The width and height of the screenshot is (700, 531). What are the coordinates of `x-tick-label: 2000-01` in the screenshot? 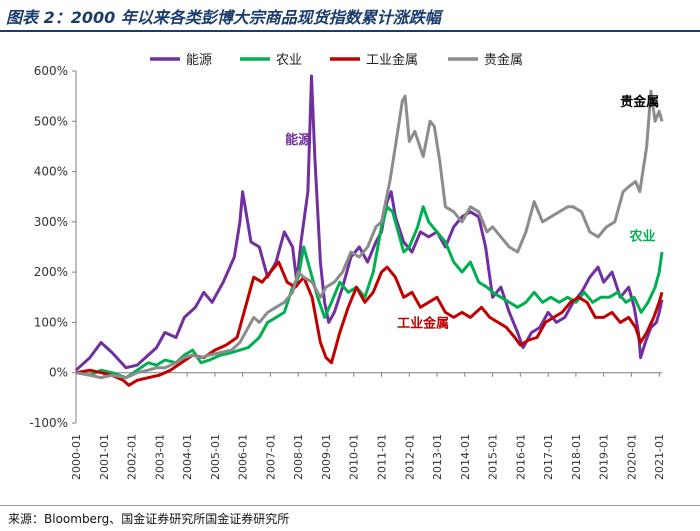 It's located at (76, 457).